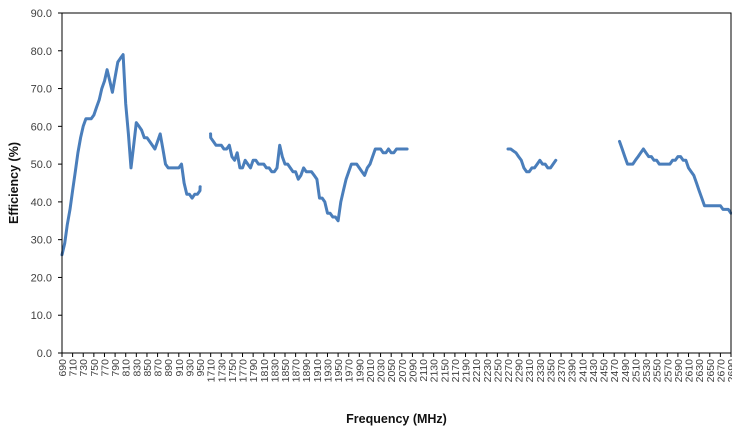 Image resolution: width=732 pixels, height=432 pixels. I want to click on x-tick-label: 890, so click(169, 368).